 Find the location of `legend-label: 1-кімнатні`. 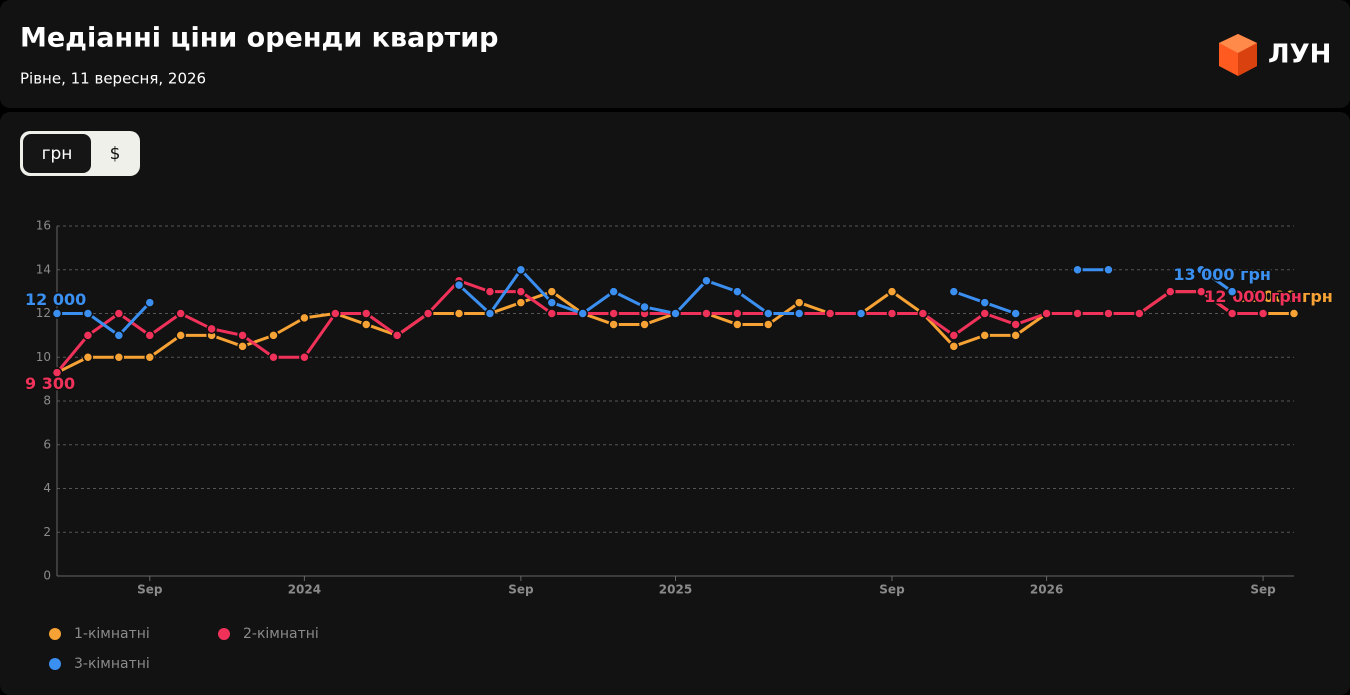

legend-label: 1-кімнатні is located at coordinates (112, 634).